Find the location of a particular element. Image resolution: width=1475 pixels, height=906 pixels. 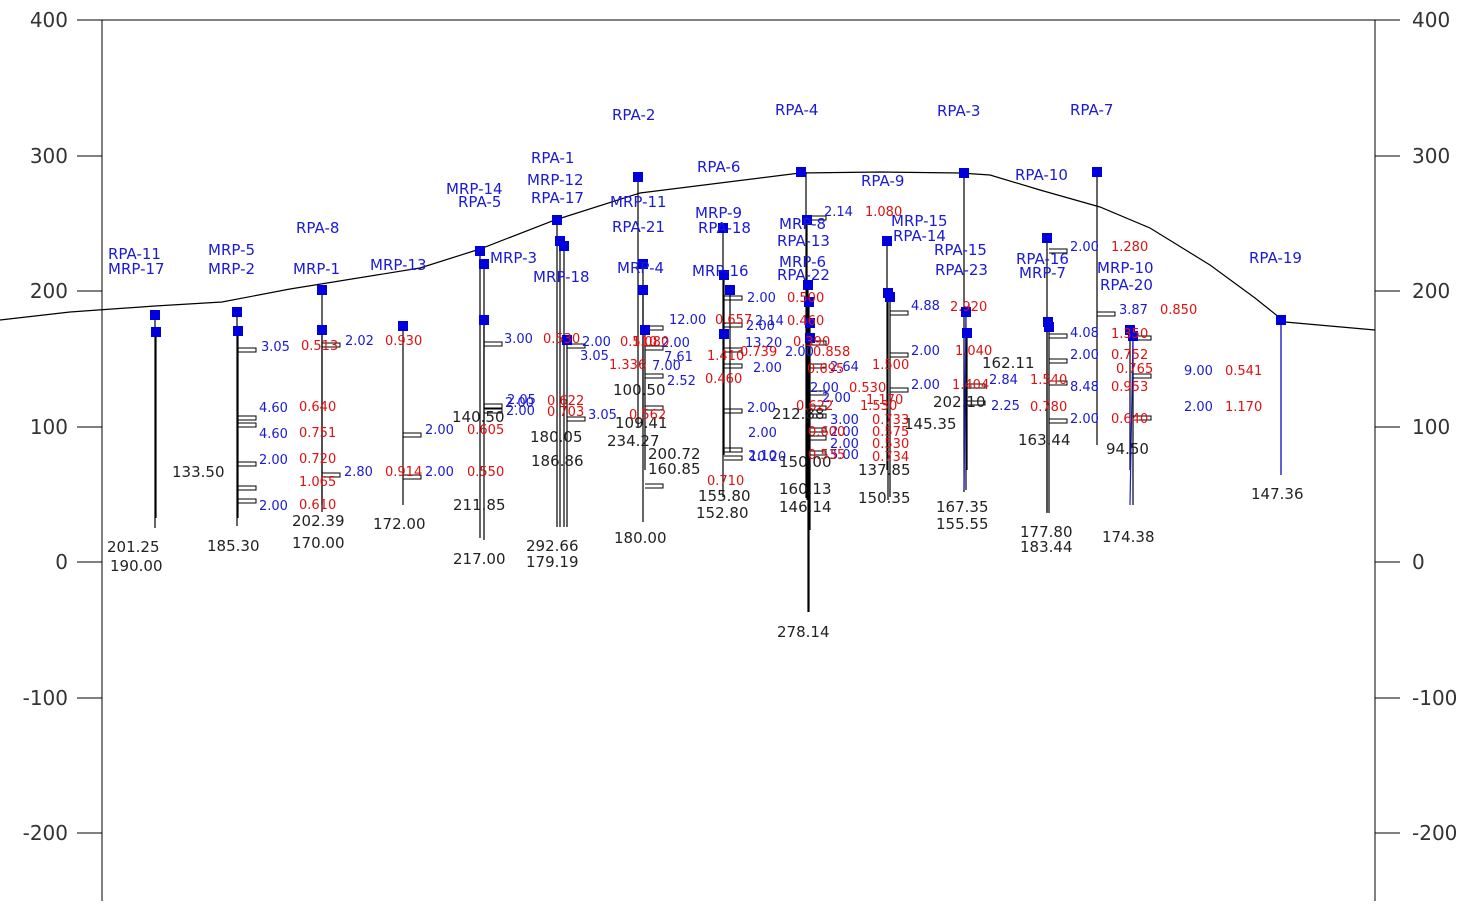

borehole-name: RPA-15 is located at coordinates (960, 250).